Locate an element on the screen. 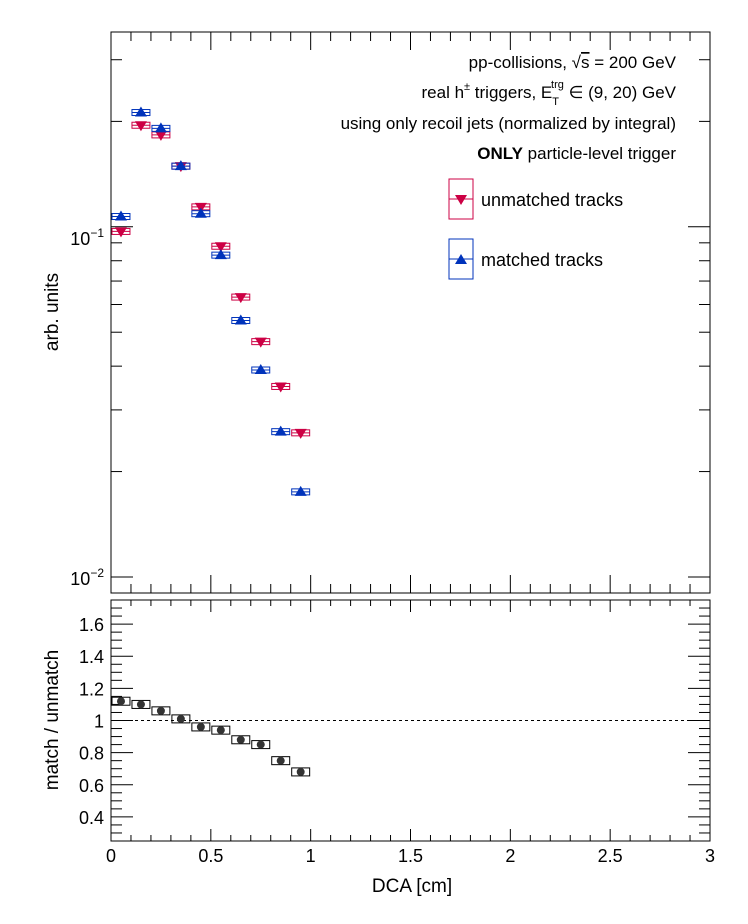 The image size is (748, 924). y-tick-label-0p01: 10⁻² is located at coordinates (87, 577).